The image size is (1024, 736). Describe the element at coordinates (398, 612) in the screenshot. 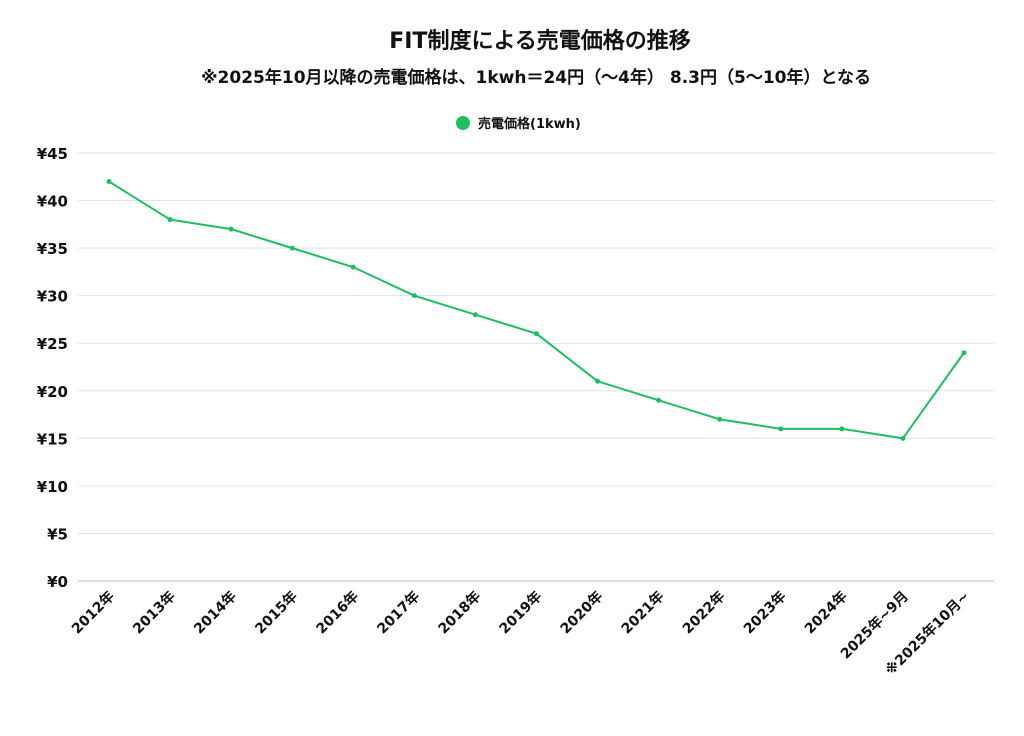

I see `x-tick-label: 2017年` at that location.